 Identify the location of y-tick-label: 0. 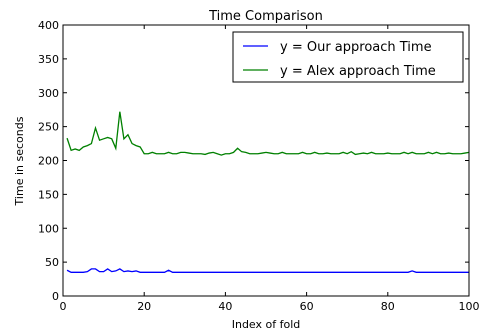
(55, 296).